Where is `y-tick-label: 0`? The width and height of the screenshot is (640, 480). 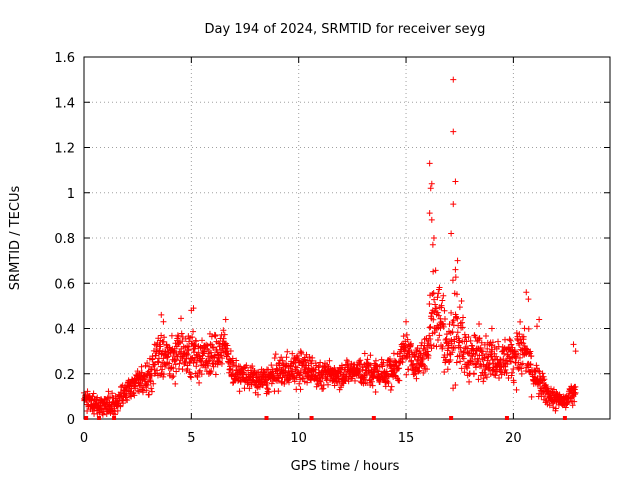
y-tick-label: 0 is located at coordinates (71, 420).